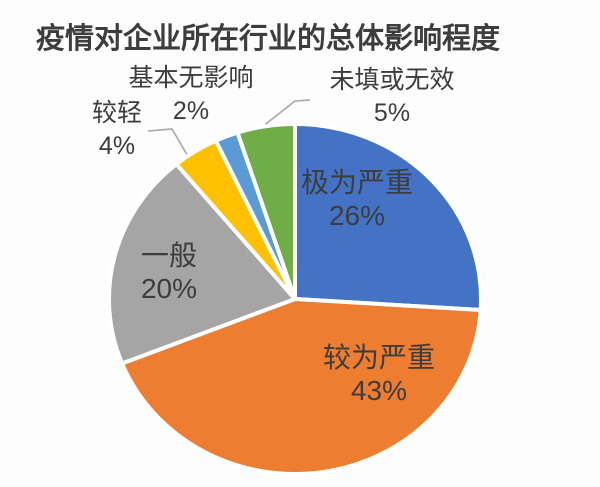  I want to click on slice-label-not-filled-or-invalid: 未填或无效 5%, so click(391, 97).